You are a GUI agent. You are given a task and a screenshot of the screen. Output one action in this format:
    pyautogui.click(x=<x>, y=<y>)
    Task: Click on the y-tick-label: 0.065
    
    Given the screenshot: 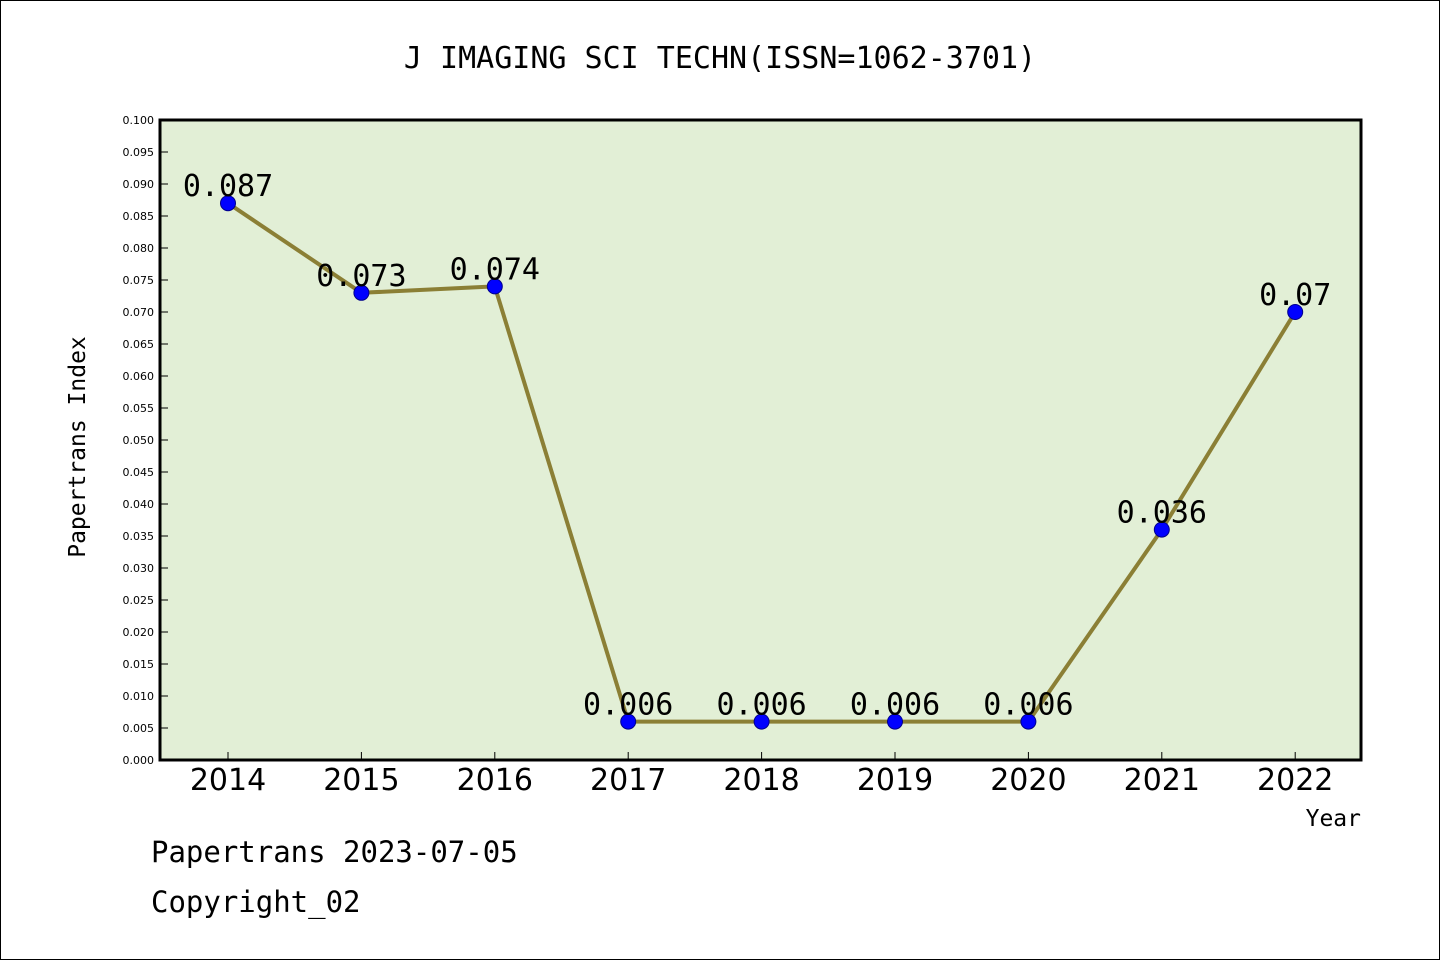 What is the action you would take?
    pyautogui.click(x=139, y=344)
    